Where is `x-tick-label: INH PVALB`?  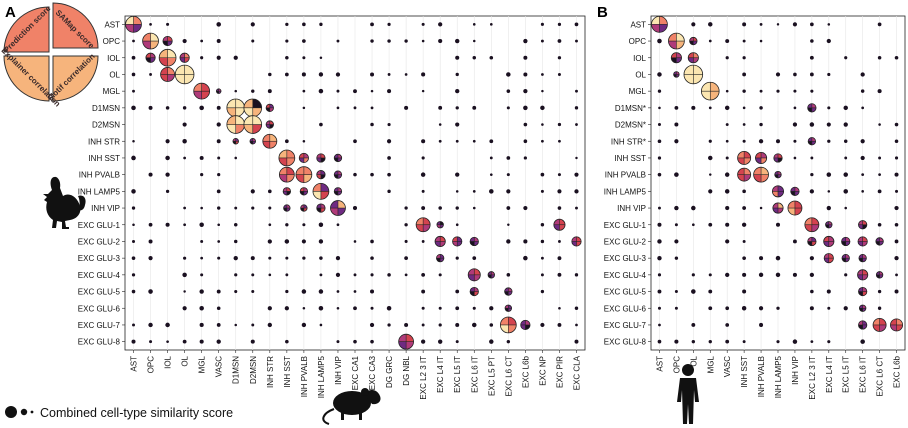
x-tick-label: INH PVALB is located at coordinates (761, 376).